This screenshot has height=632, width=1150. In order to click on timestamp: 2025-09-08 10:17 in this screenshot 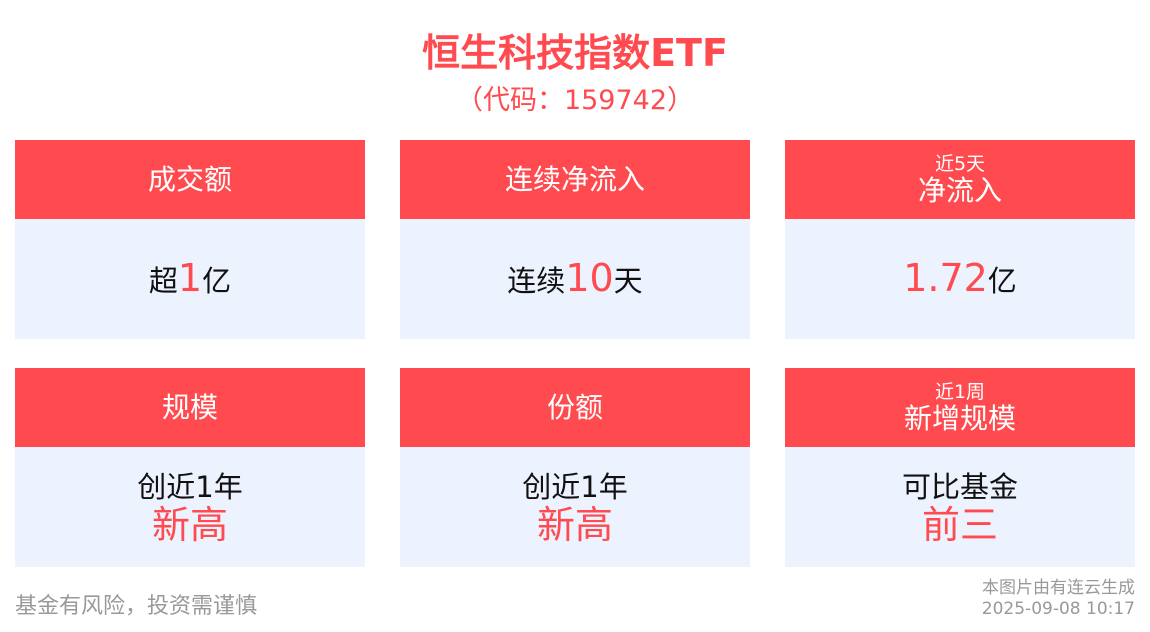, I will do `click(1058, 609)`.